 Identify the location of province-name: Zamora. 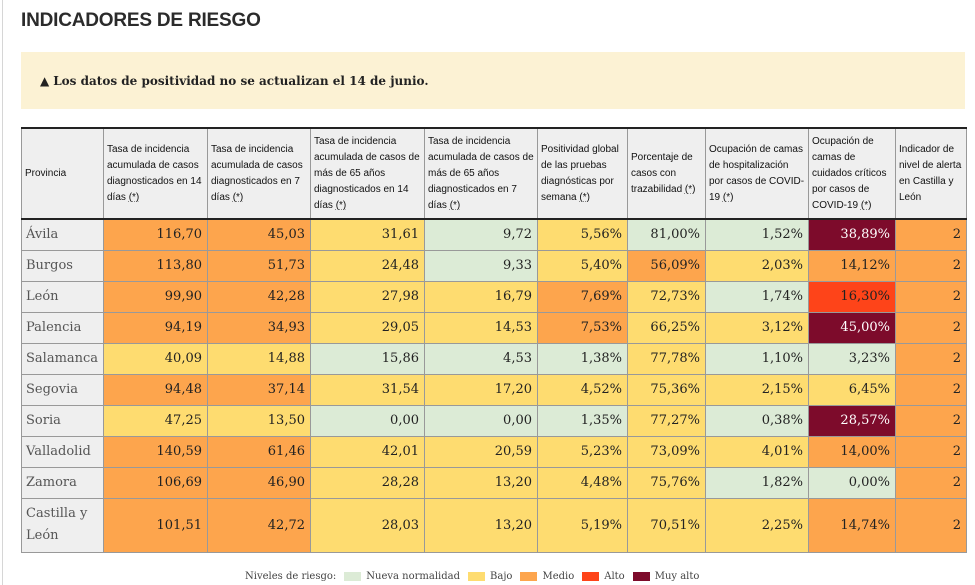
(62, 482).